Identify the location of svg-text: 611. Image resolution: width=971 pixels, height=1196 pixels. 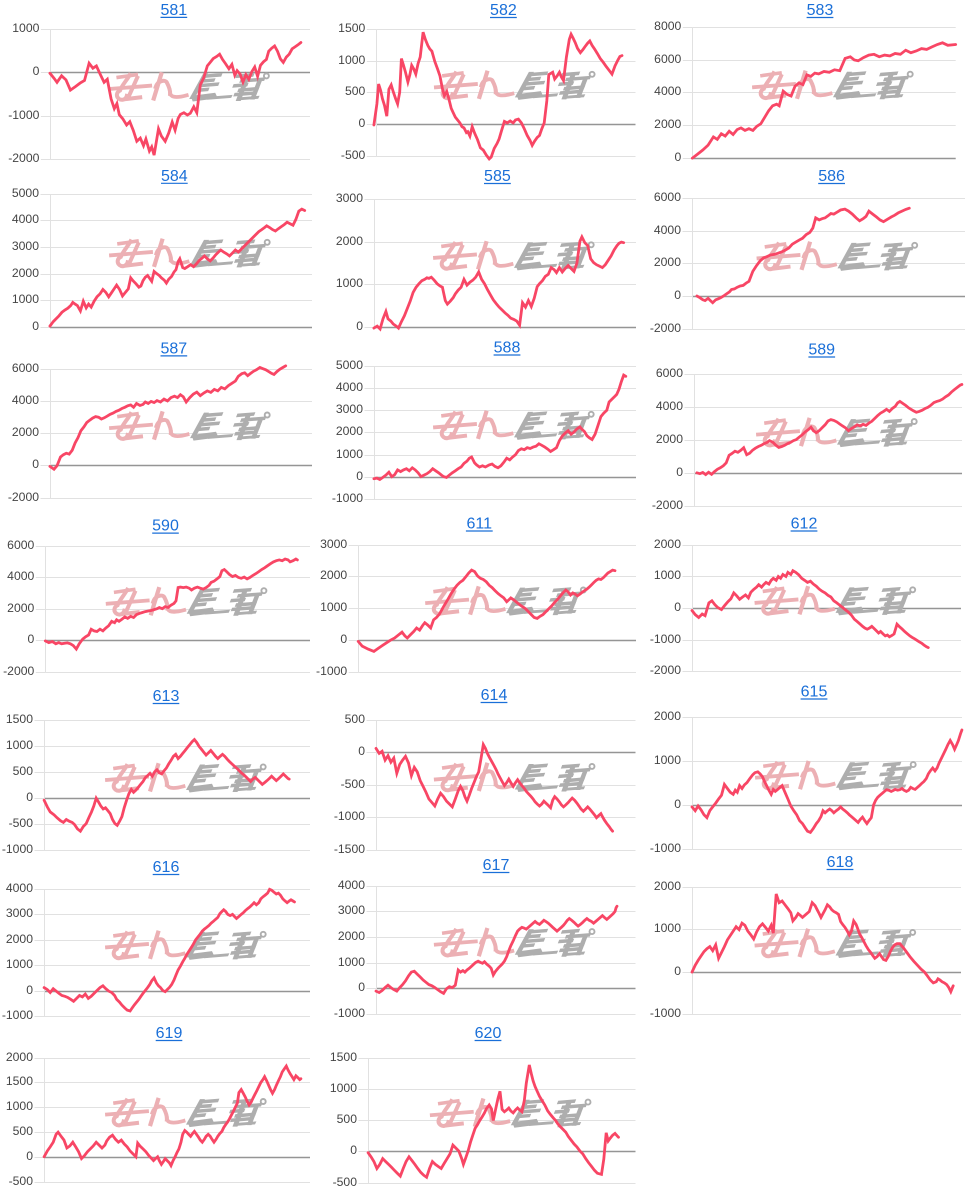
(480, 524).